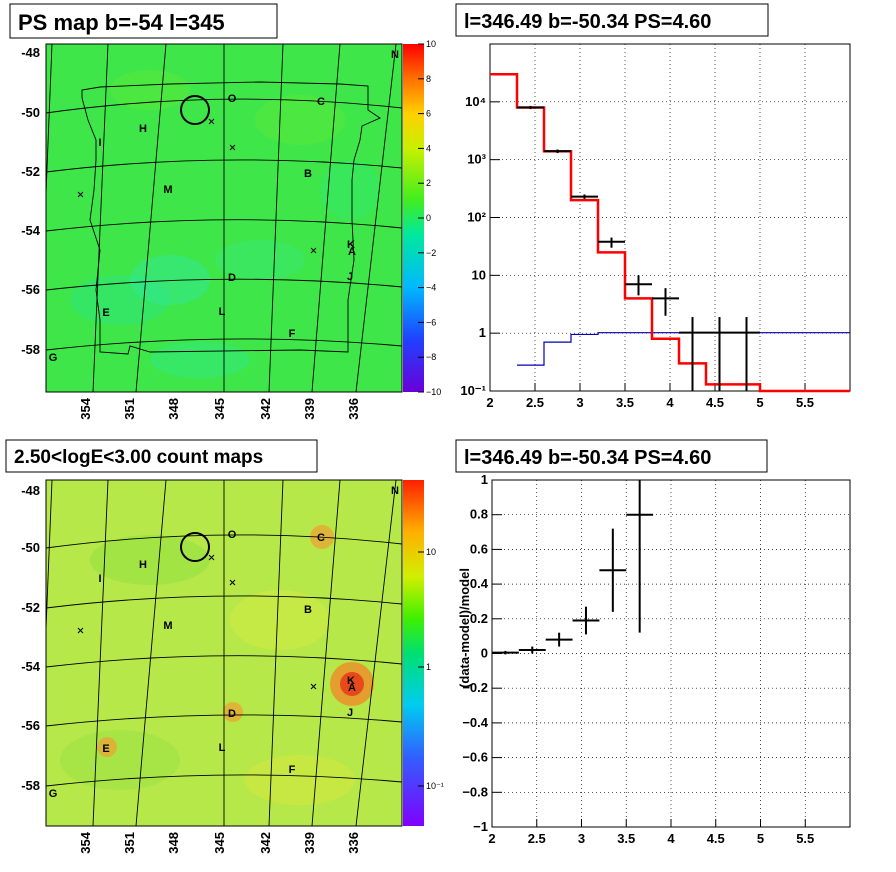  Describe the element at coordinates (759, 402) in the screenshot. I see `spectrum-x-tick: 5` at that location.